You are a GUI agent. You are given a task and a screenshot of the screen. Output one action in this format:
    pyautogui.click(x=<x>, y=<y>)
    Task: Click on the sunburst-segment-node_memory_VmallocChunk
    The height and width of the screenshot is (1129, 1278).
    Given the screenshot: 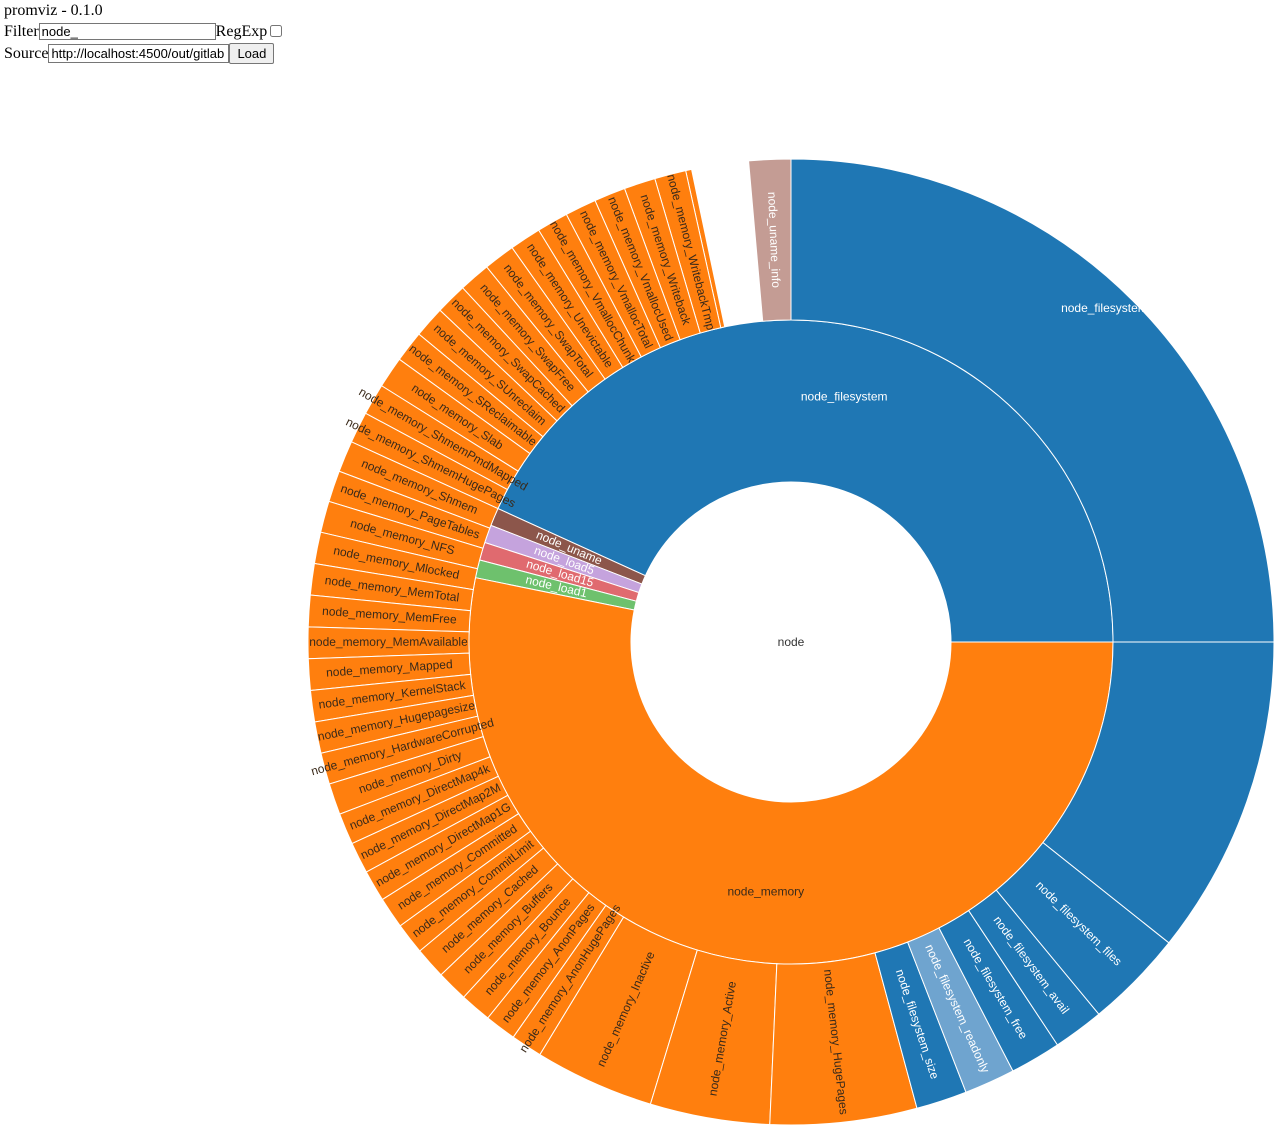 What is the action you would take?
    pyautogui.click(x=589, y=291)
    